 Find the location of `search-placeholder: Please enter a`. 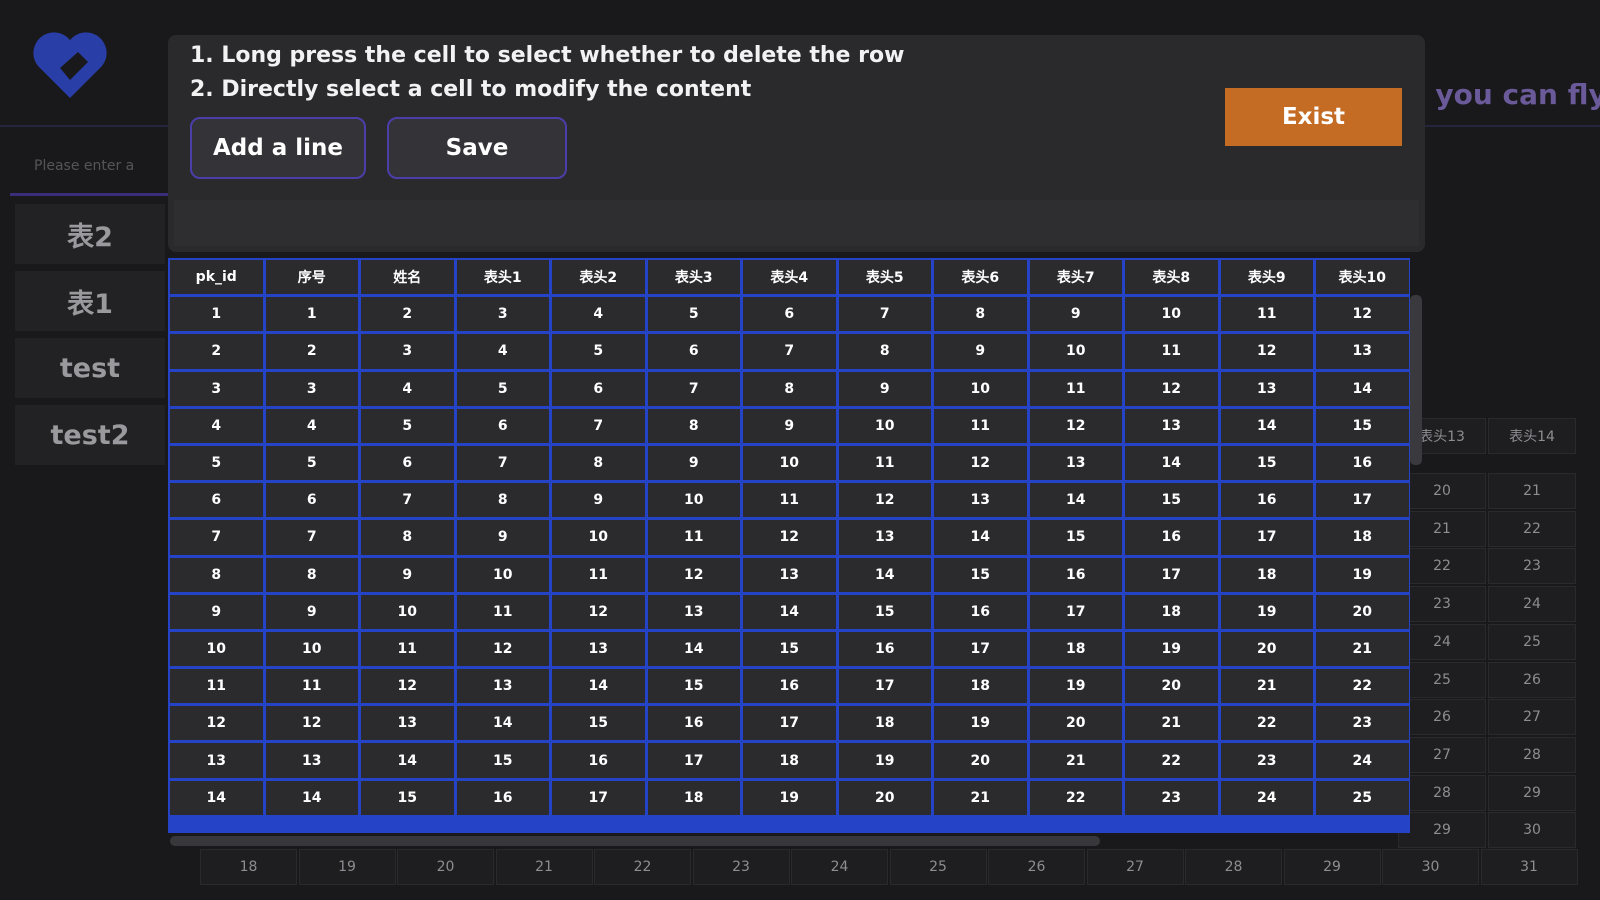

search-placeholder: Please enter a is located at coordinates (84, 166).